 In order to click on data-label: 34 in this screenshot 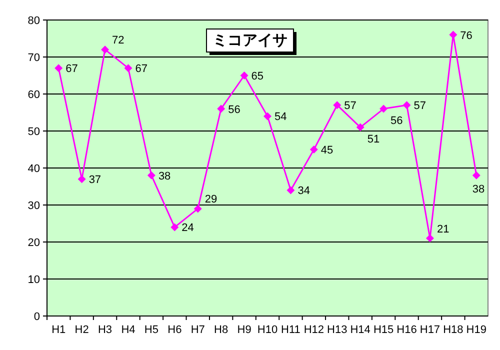, I will do `click(304, 191)`.